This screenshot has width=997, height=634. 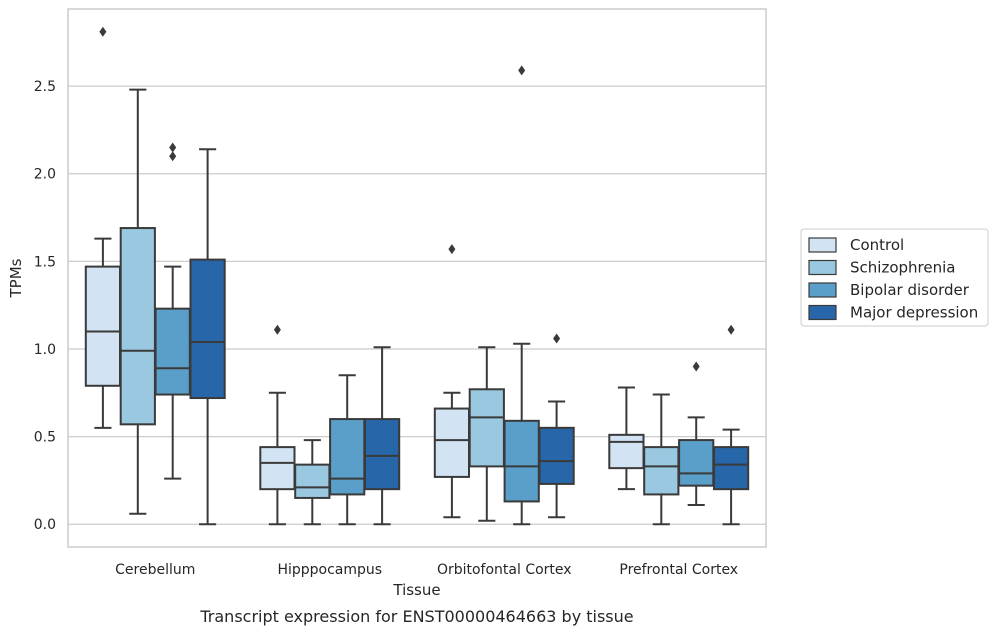 What do you see at coordinates (877, 245) in the screenshot?
I see `legend-label: Control` at bounding box center [877, 245].